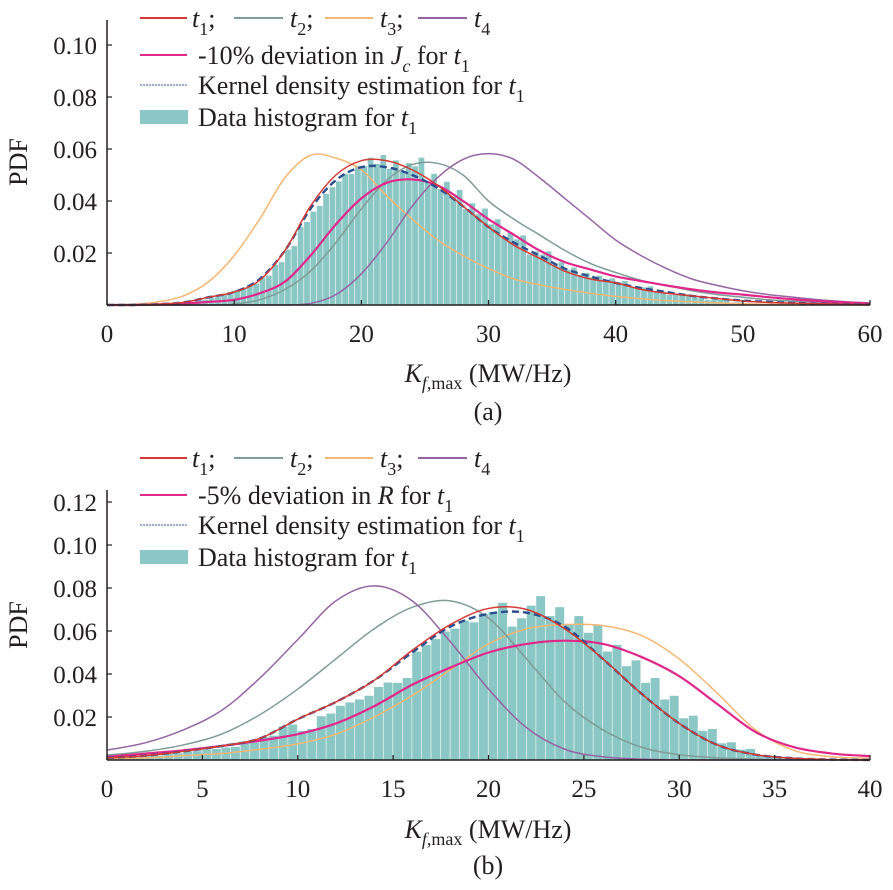 This screenshot has width=893, height=890. Describe the element at coordinates (75, 98) in the screenshot. I see `y-tick-label: 0.08` at that location.